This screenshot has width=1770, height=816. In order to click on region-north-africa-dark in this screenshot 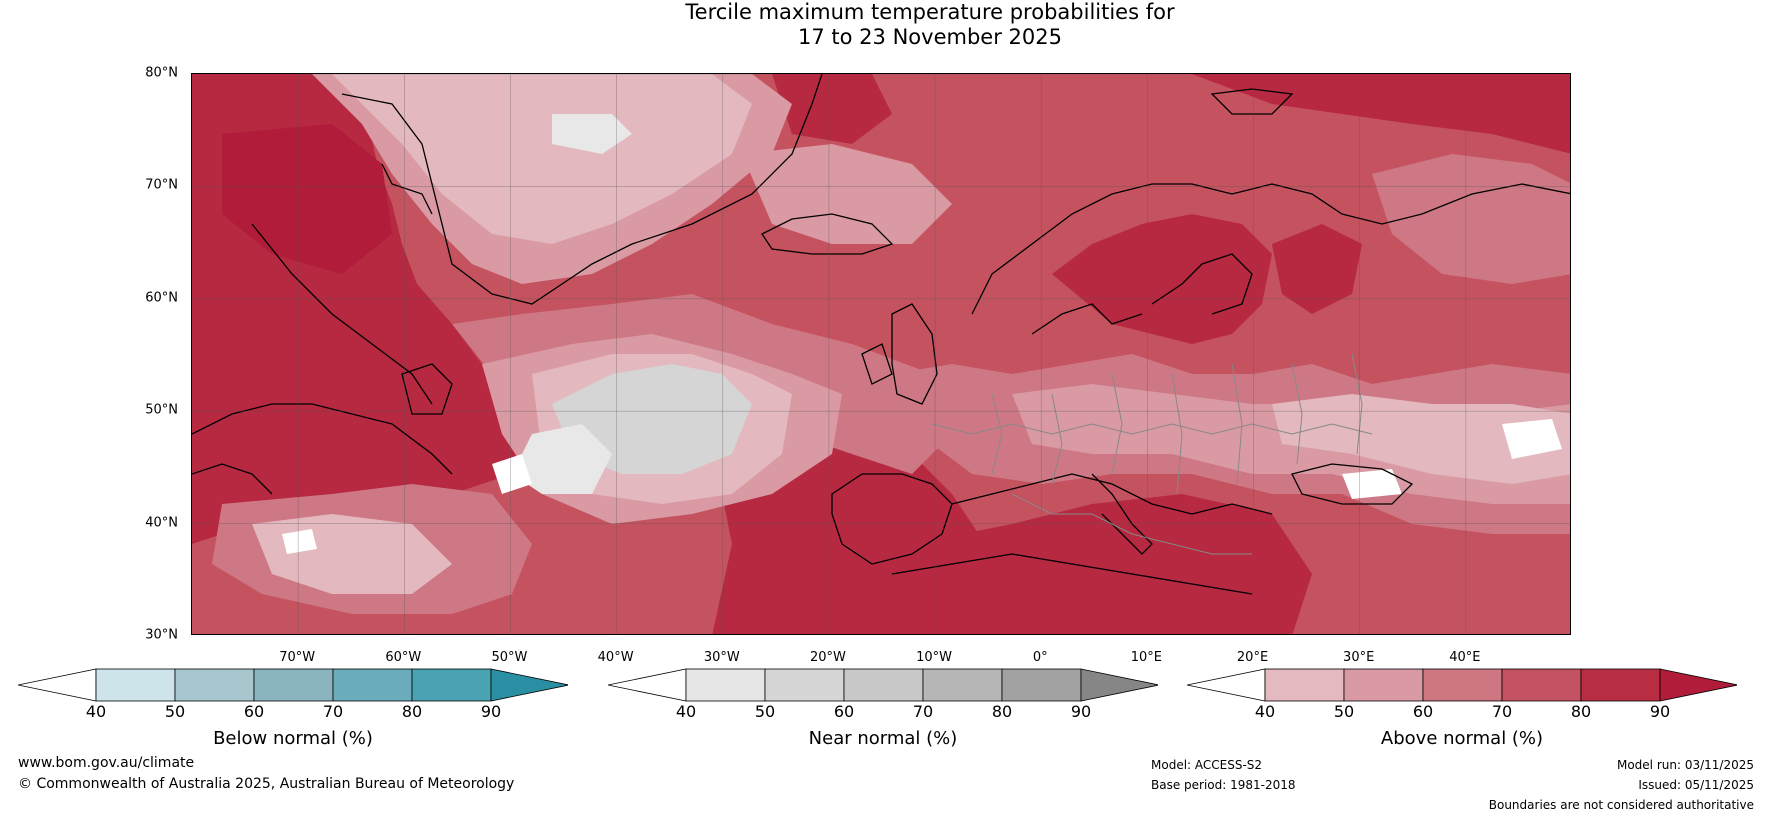, I will do `click(1112, 564)`.